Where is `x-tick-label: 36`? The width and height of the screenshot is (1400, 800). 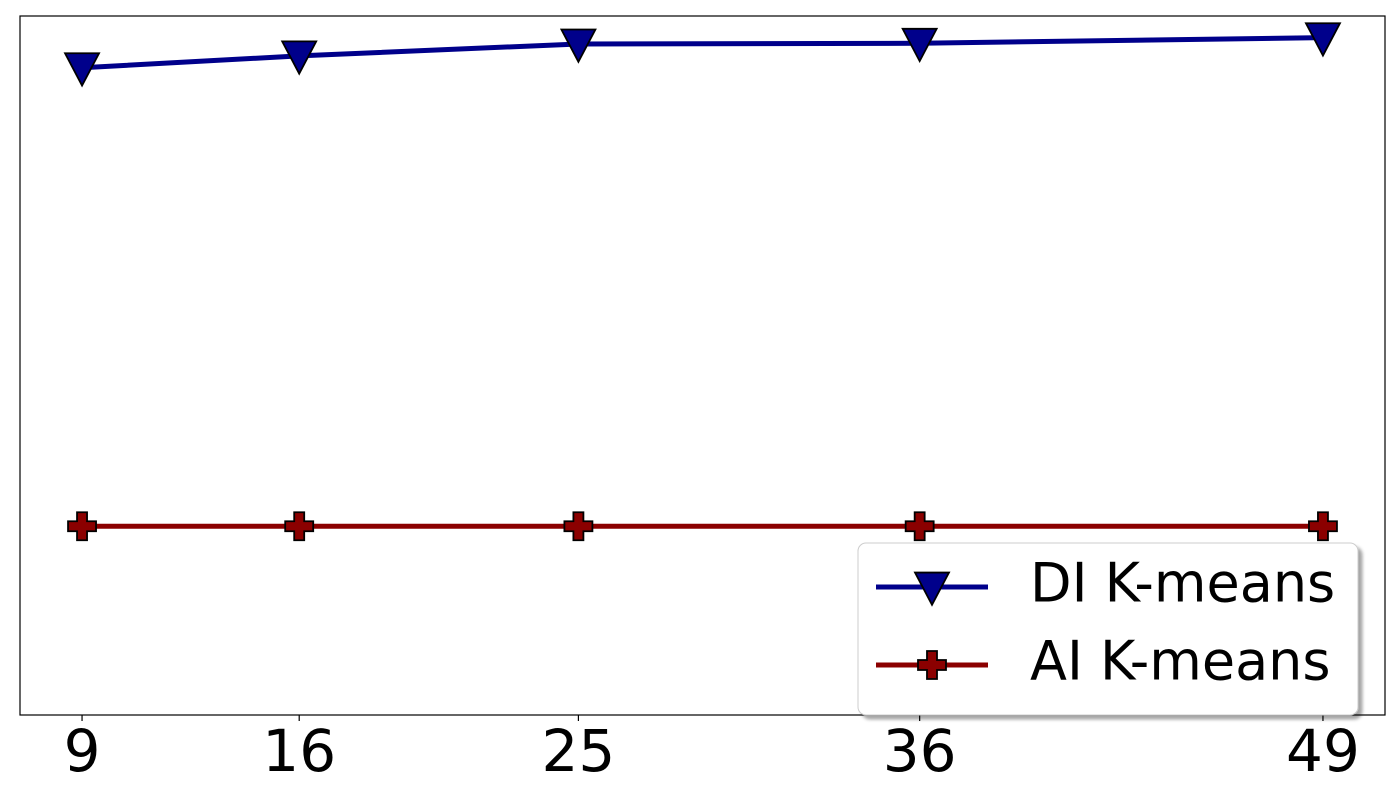 x-tick-label: 36 is located at coordinates (920, 751).